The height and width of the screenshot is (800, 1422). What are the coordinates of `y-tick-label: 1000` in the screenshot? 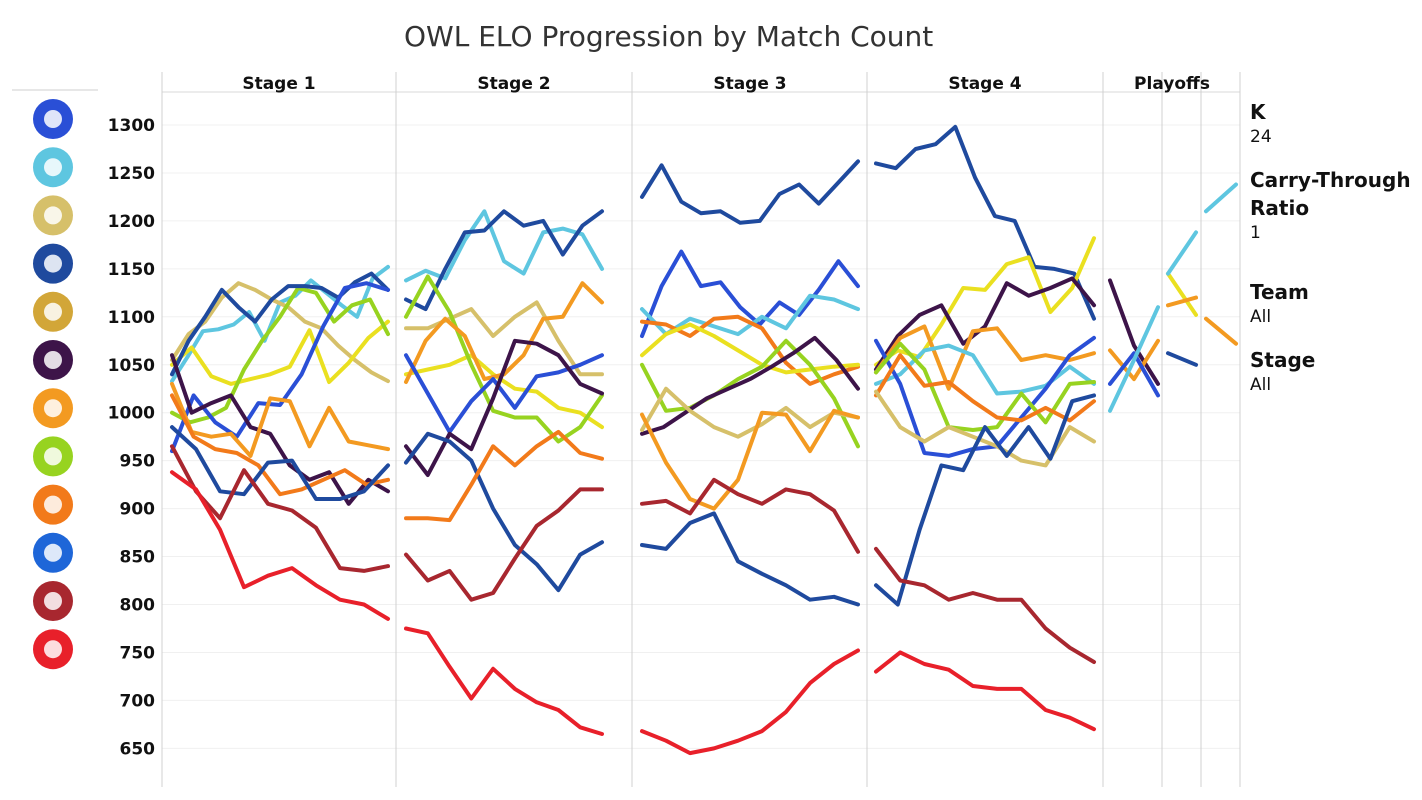 It's located at (131, 414).